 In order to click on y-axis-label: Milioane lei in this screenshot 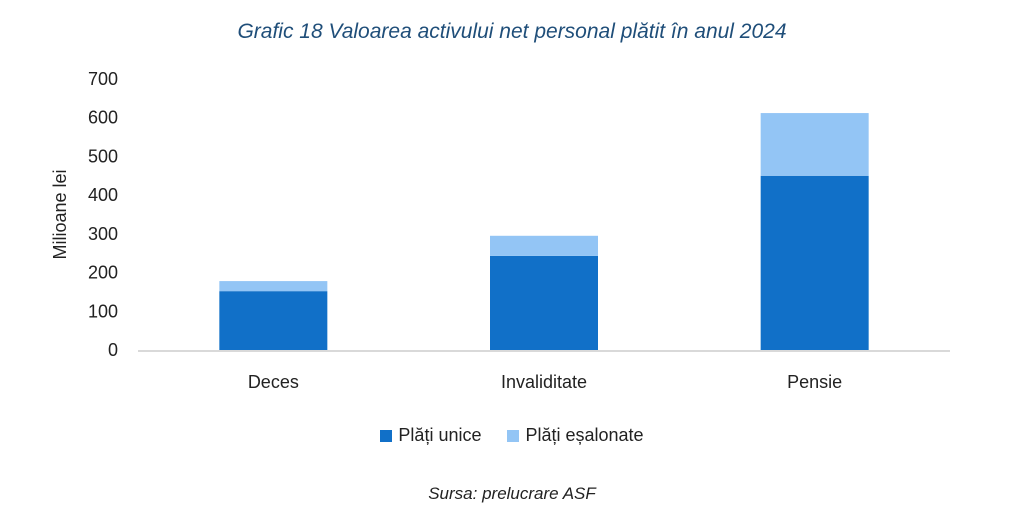, I will do `click(60, 214)`.